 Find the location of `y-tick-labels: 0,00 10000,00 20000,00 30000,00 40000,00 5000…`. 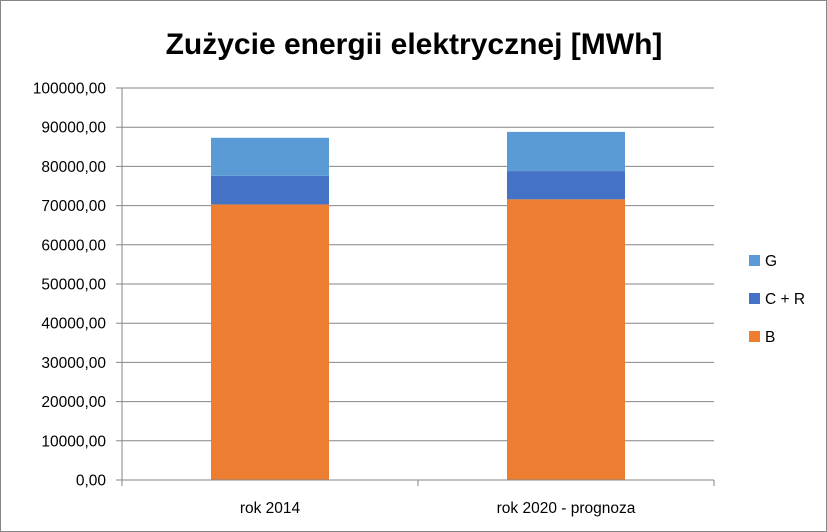

y-tick-labels: 0,00 10000,00 20000,00 30000,00 40000,00 5000… is located at coordinates (70, 285).